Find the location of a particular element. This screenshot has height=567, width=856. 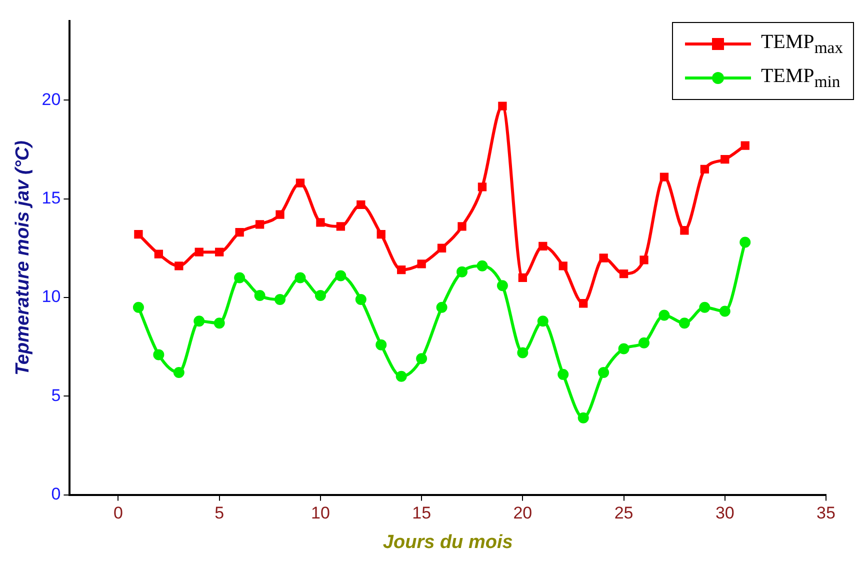

y-tick-label: 20 is located at coordinates (51, 99).